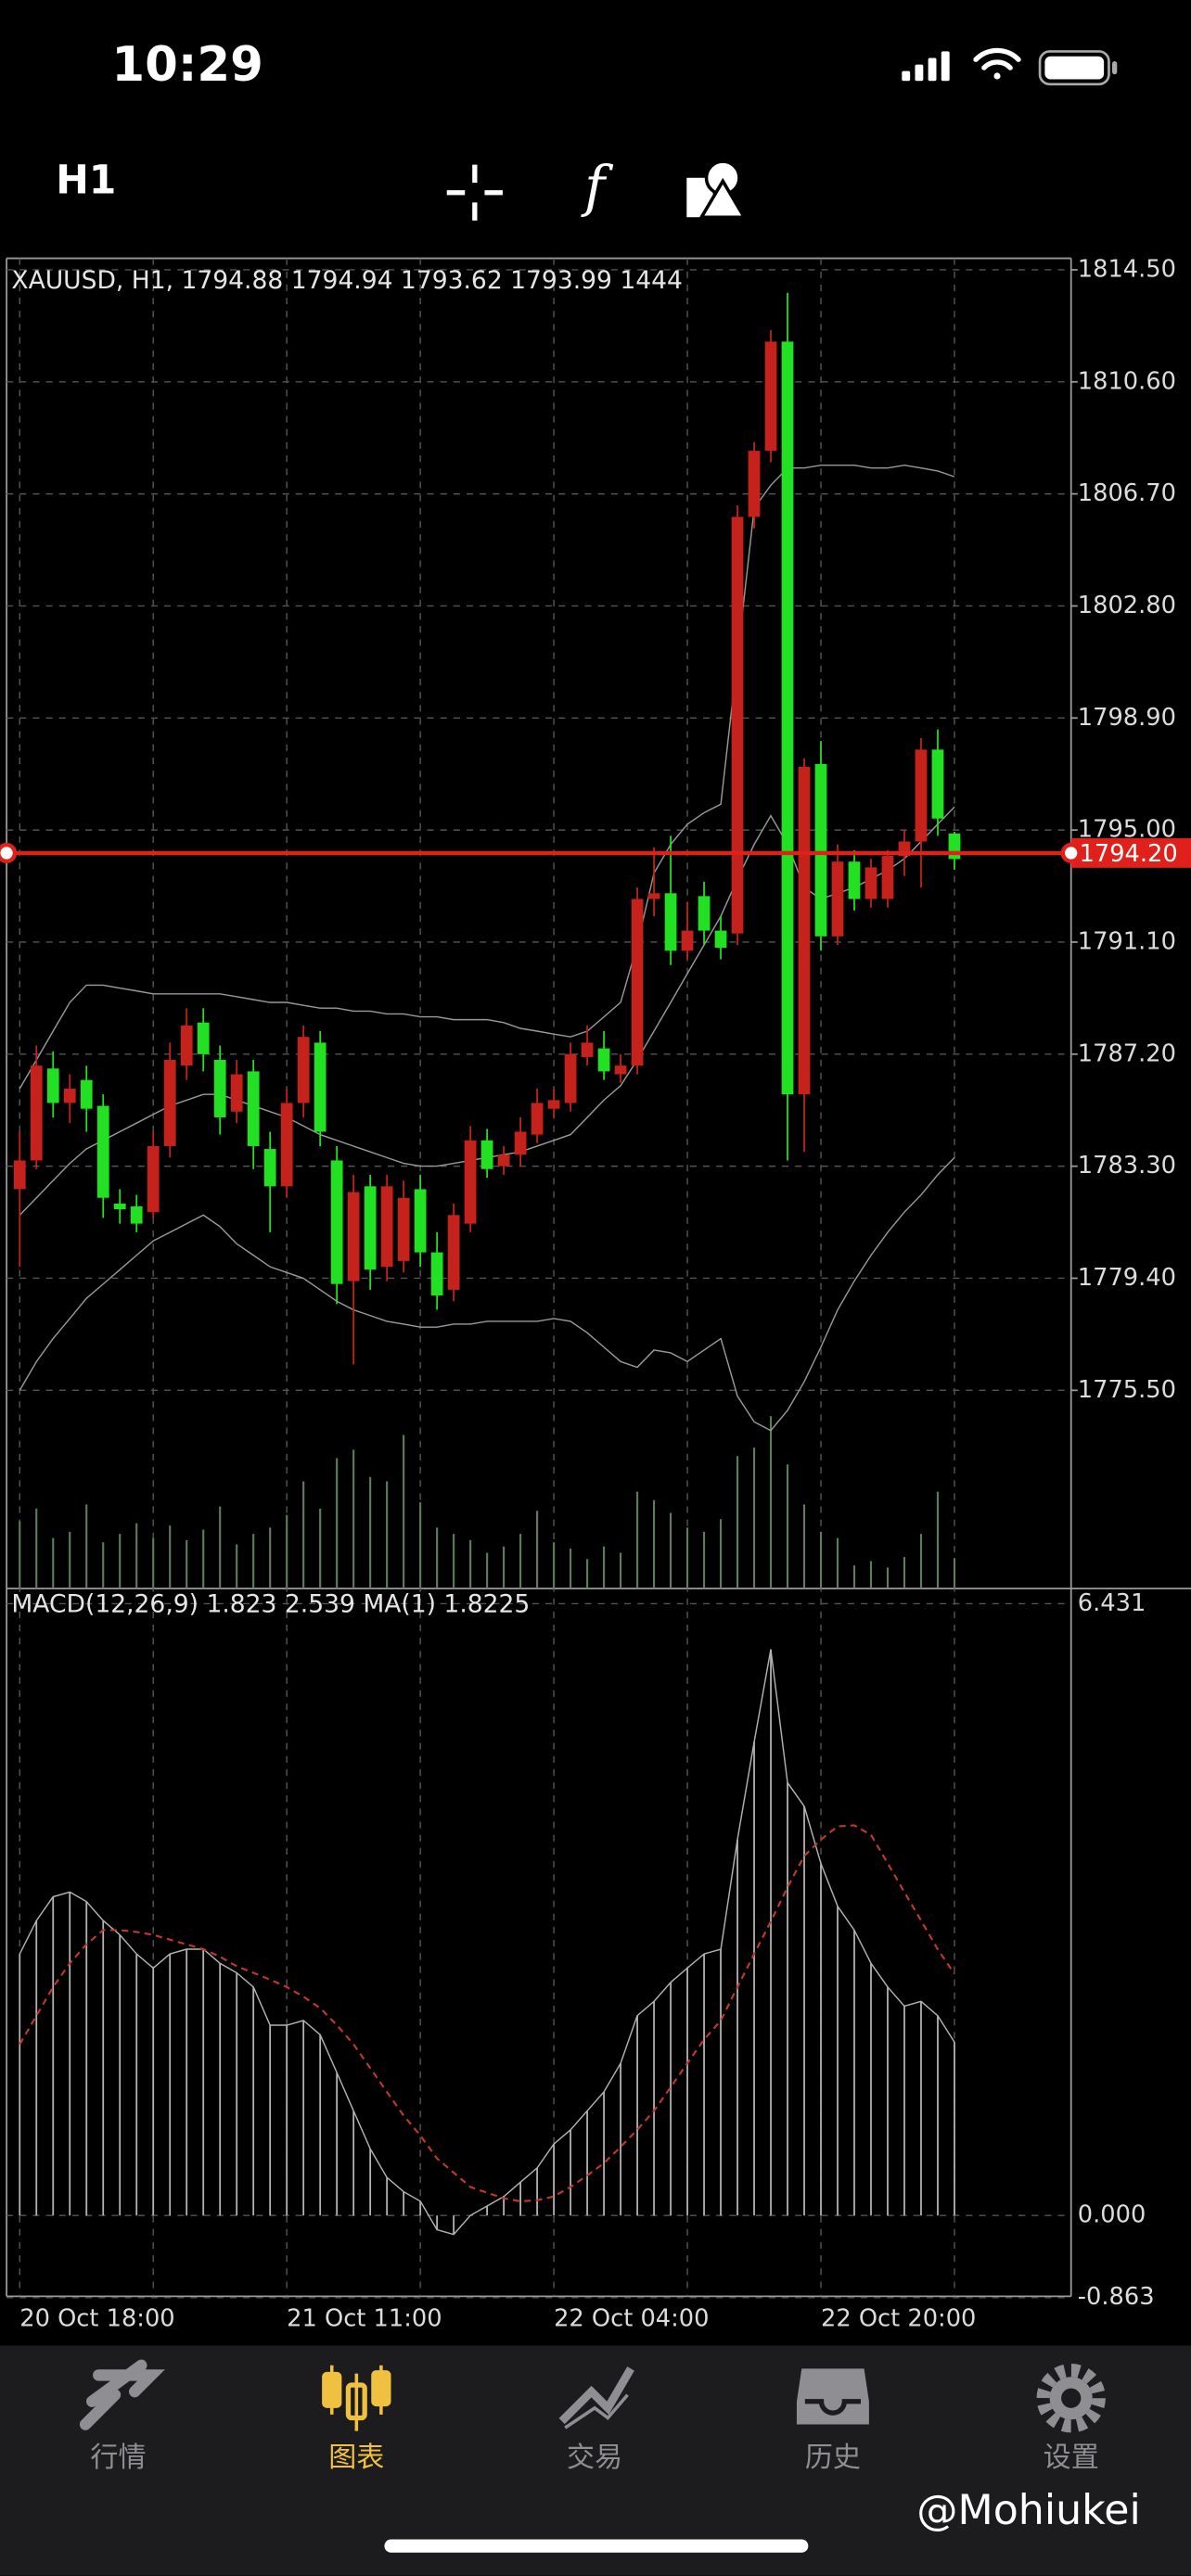  I want to click on tab-quotes: 行情, so click(122, 2417).